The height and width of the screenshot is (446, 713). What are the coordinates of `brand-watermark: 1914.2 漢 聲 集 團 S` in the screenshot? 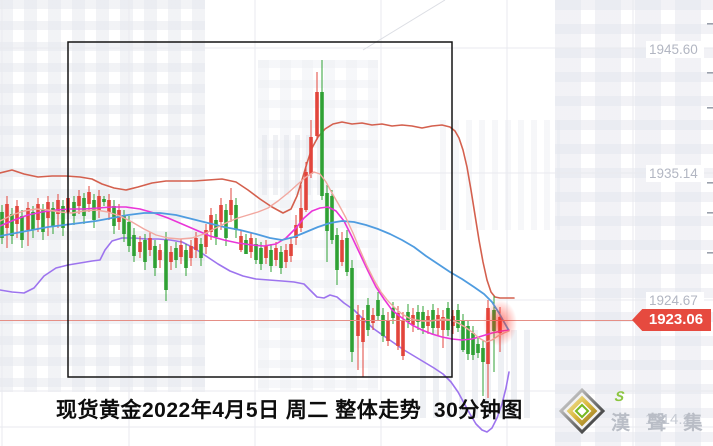 It's located at (629, 414).